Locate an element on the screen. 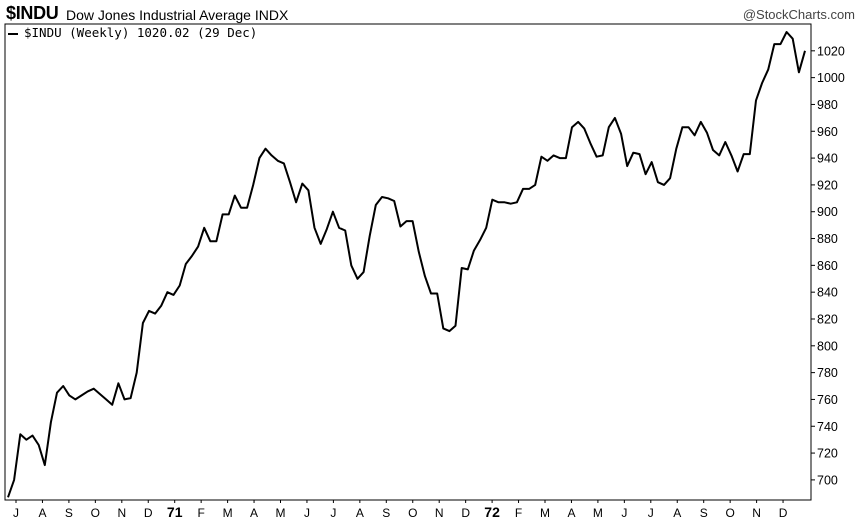 Image resolution: width=861 pixels, height=528 pixels. y-tick-label: 860 is located at coordinates (827, 266).